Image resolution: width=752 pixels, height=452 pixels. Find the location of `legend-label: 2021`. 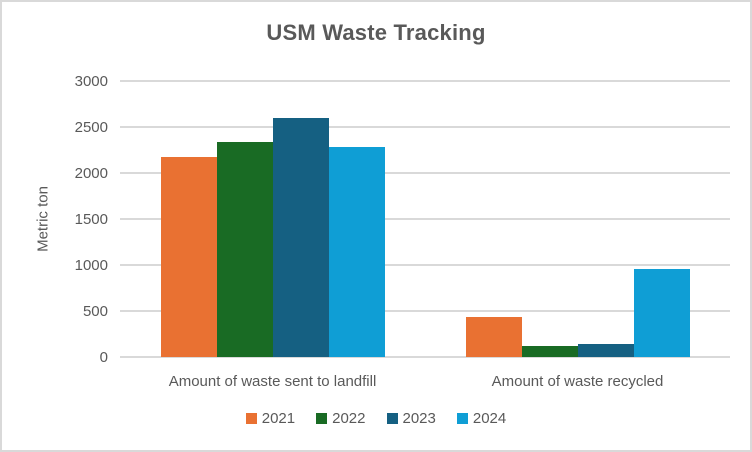

legend-label: 2021 is located at coordinates (278, 418).